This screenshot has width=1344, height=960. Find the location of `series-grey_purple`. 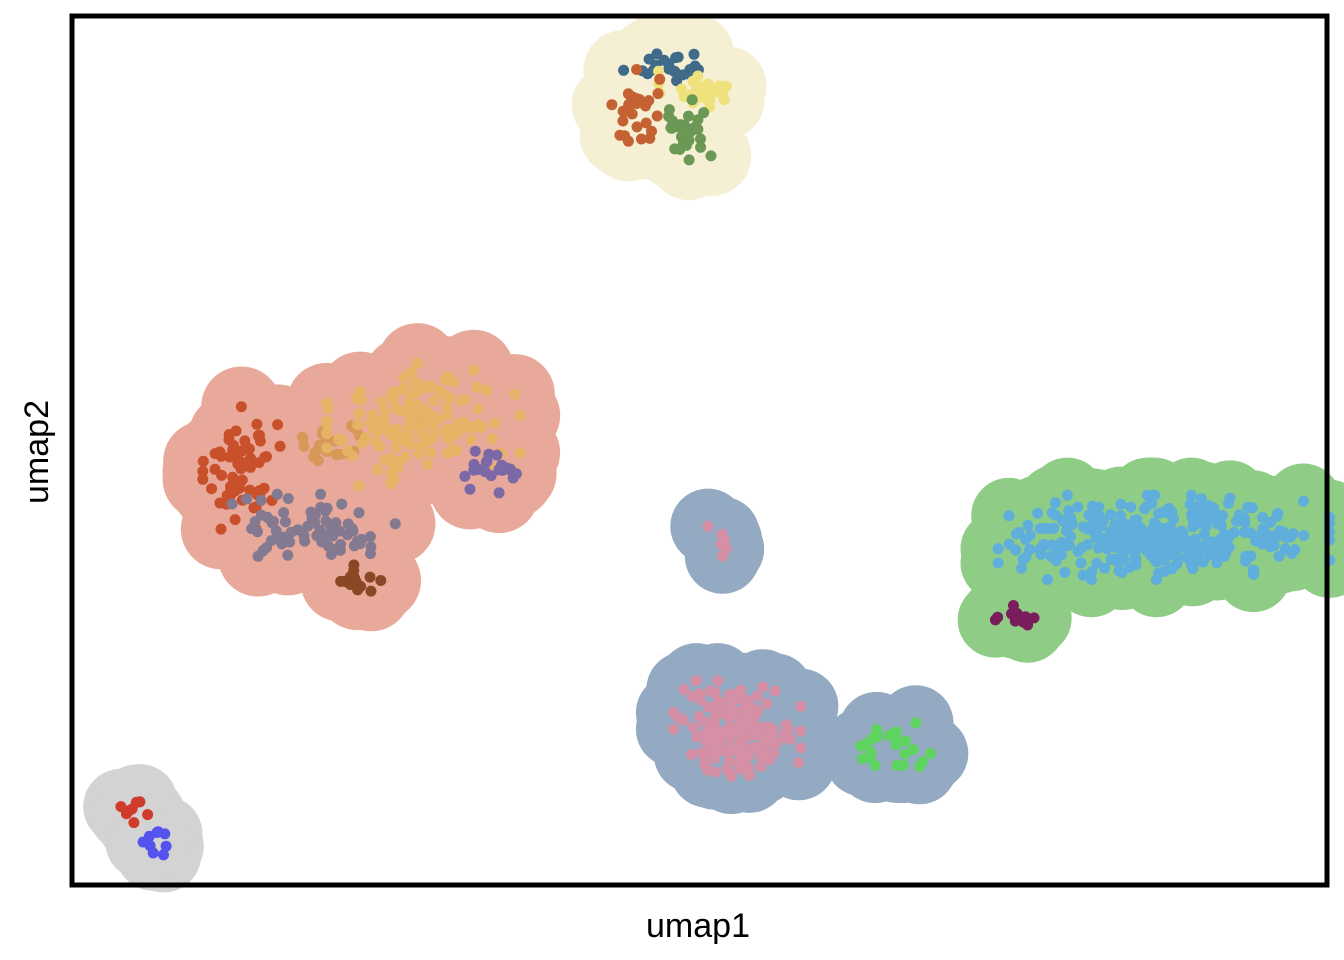

series-grey_purple is located at coordinates (313, 525).